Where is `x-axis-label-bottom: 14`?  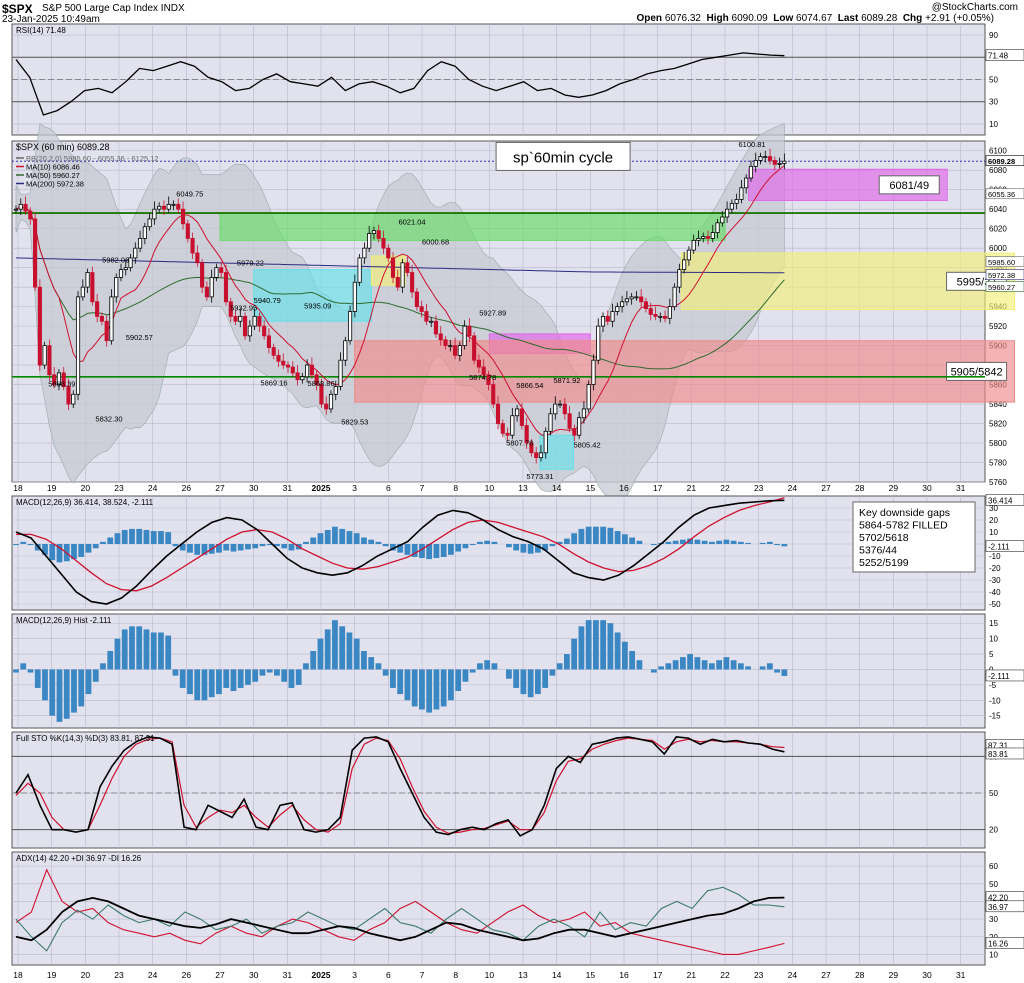
x-axis-label-bottom: 14 is located at coordinates (557, 975).